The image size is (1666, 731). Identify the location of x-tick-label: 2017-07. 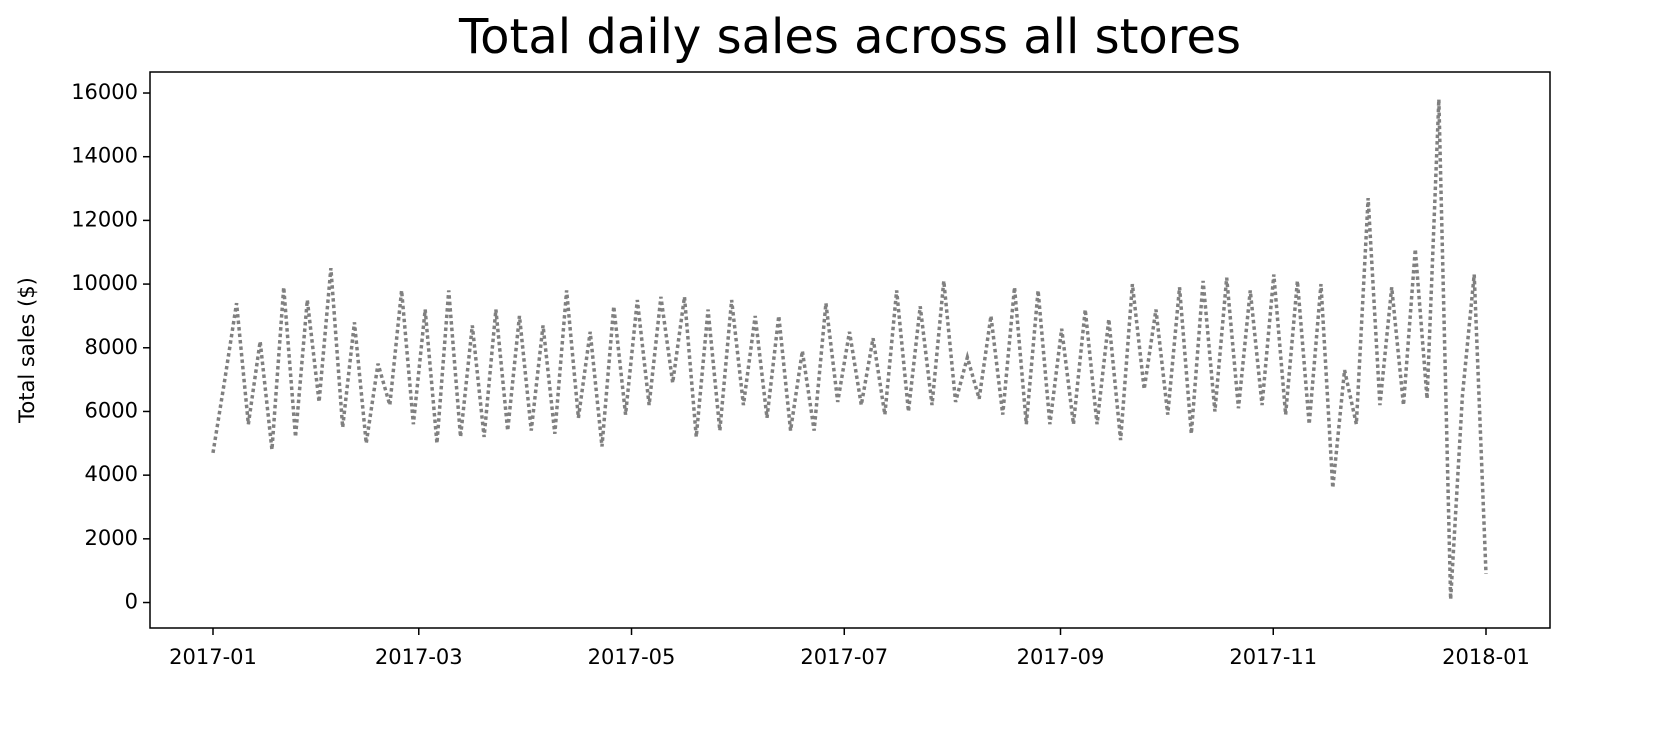
(844, 657).